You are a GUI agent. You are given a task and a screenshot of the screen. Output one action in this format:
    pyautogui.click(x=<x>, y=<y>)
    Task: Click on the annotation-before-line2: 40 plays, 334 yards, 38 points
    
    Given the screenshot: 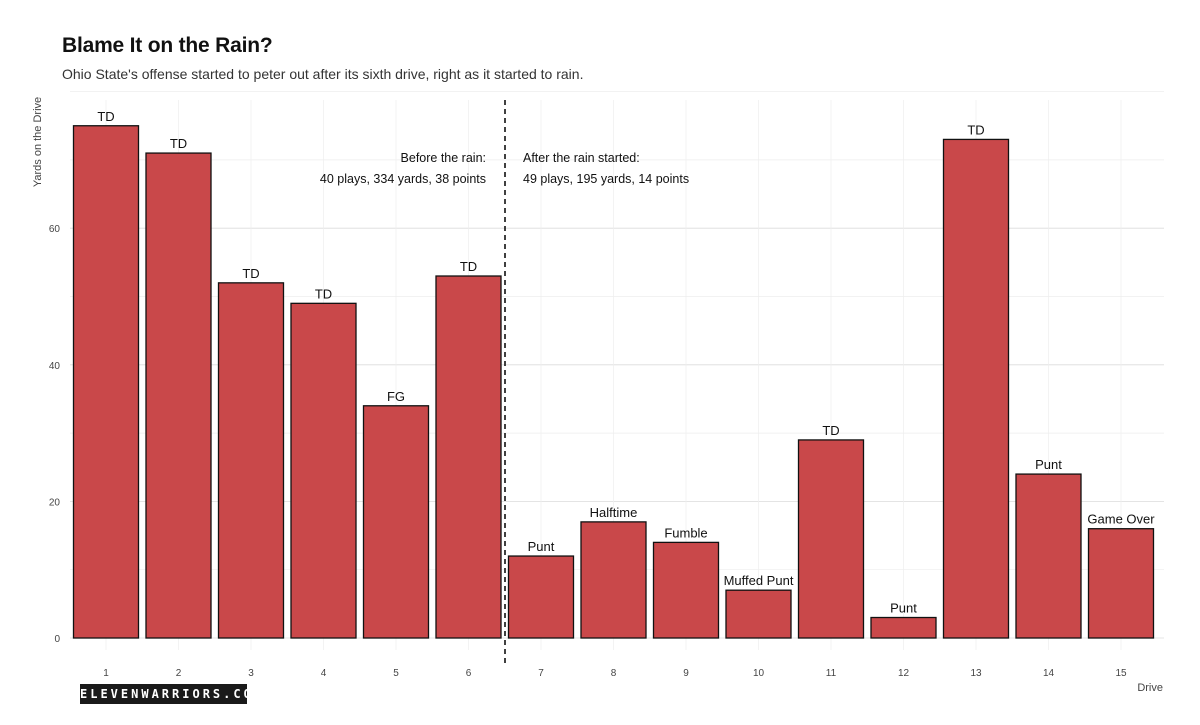 What is the action you would take?
    pyautogui.click(x=403, y=179)
    